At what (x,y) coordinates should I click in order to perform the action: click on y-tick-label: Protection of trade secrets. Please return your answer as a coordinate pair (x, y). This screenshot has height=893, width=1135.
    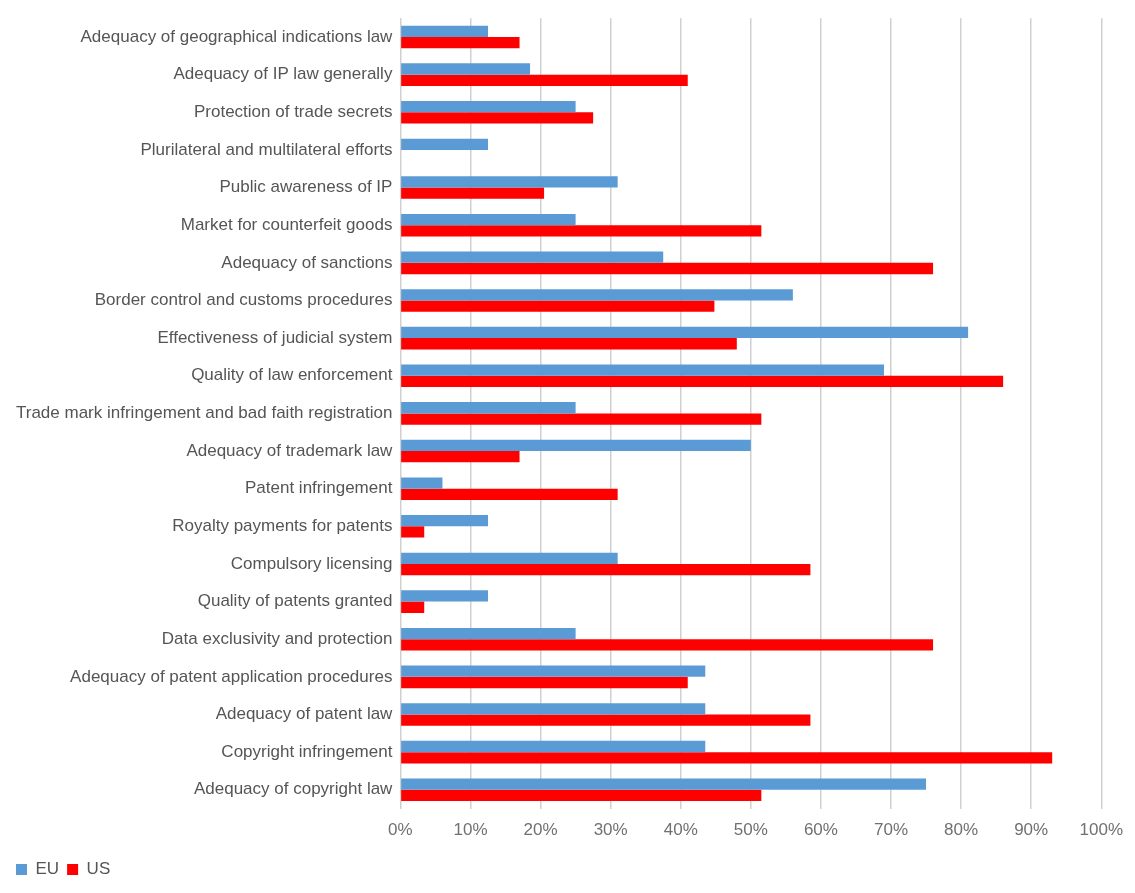
    Looking at the image, I should click on (293, 111).